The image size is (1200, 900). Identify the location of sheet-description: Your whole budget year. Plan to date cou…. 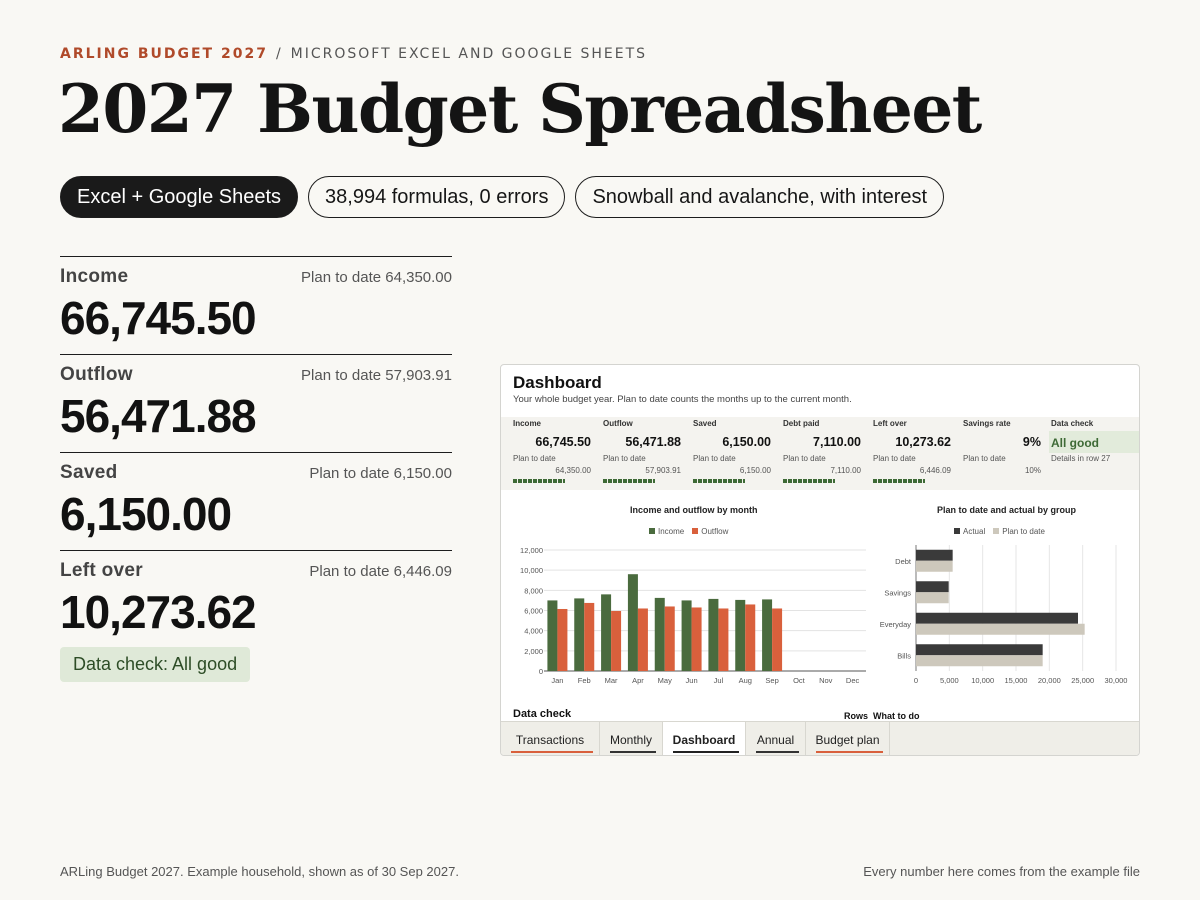
(682, 399).